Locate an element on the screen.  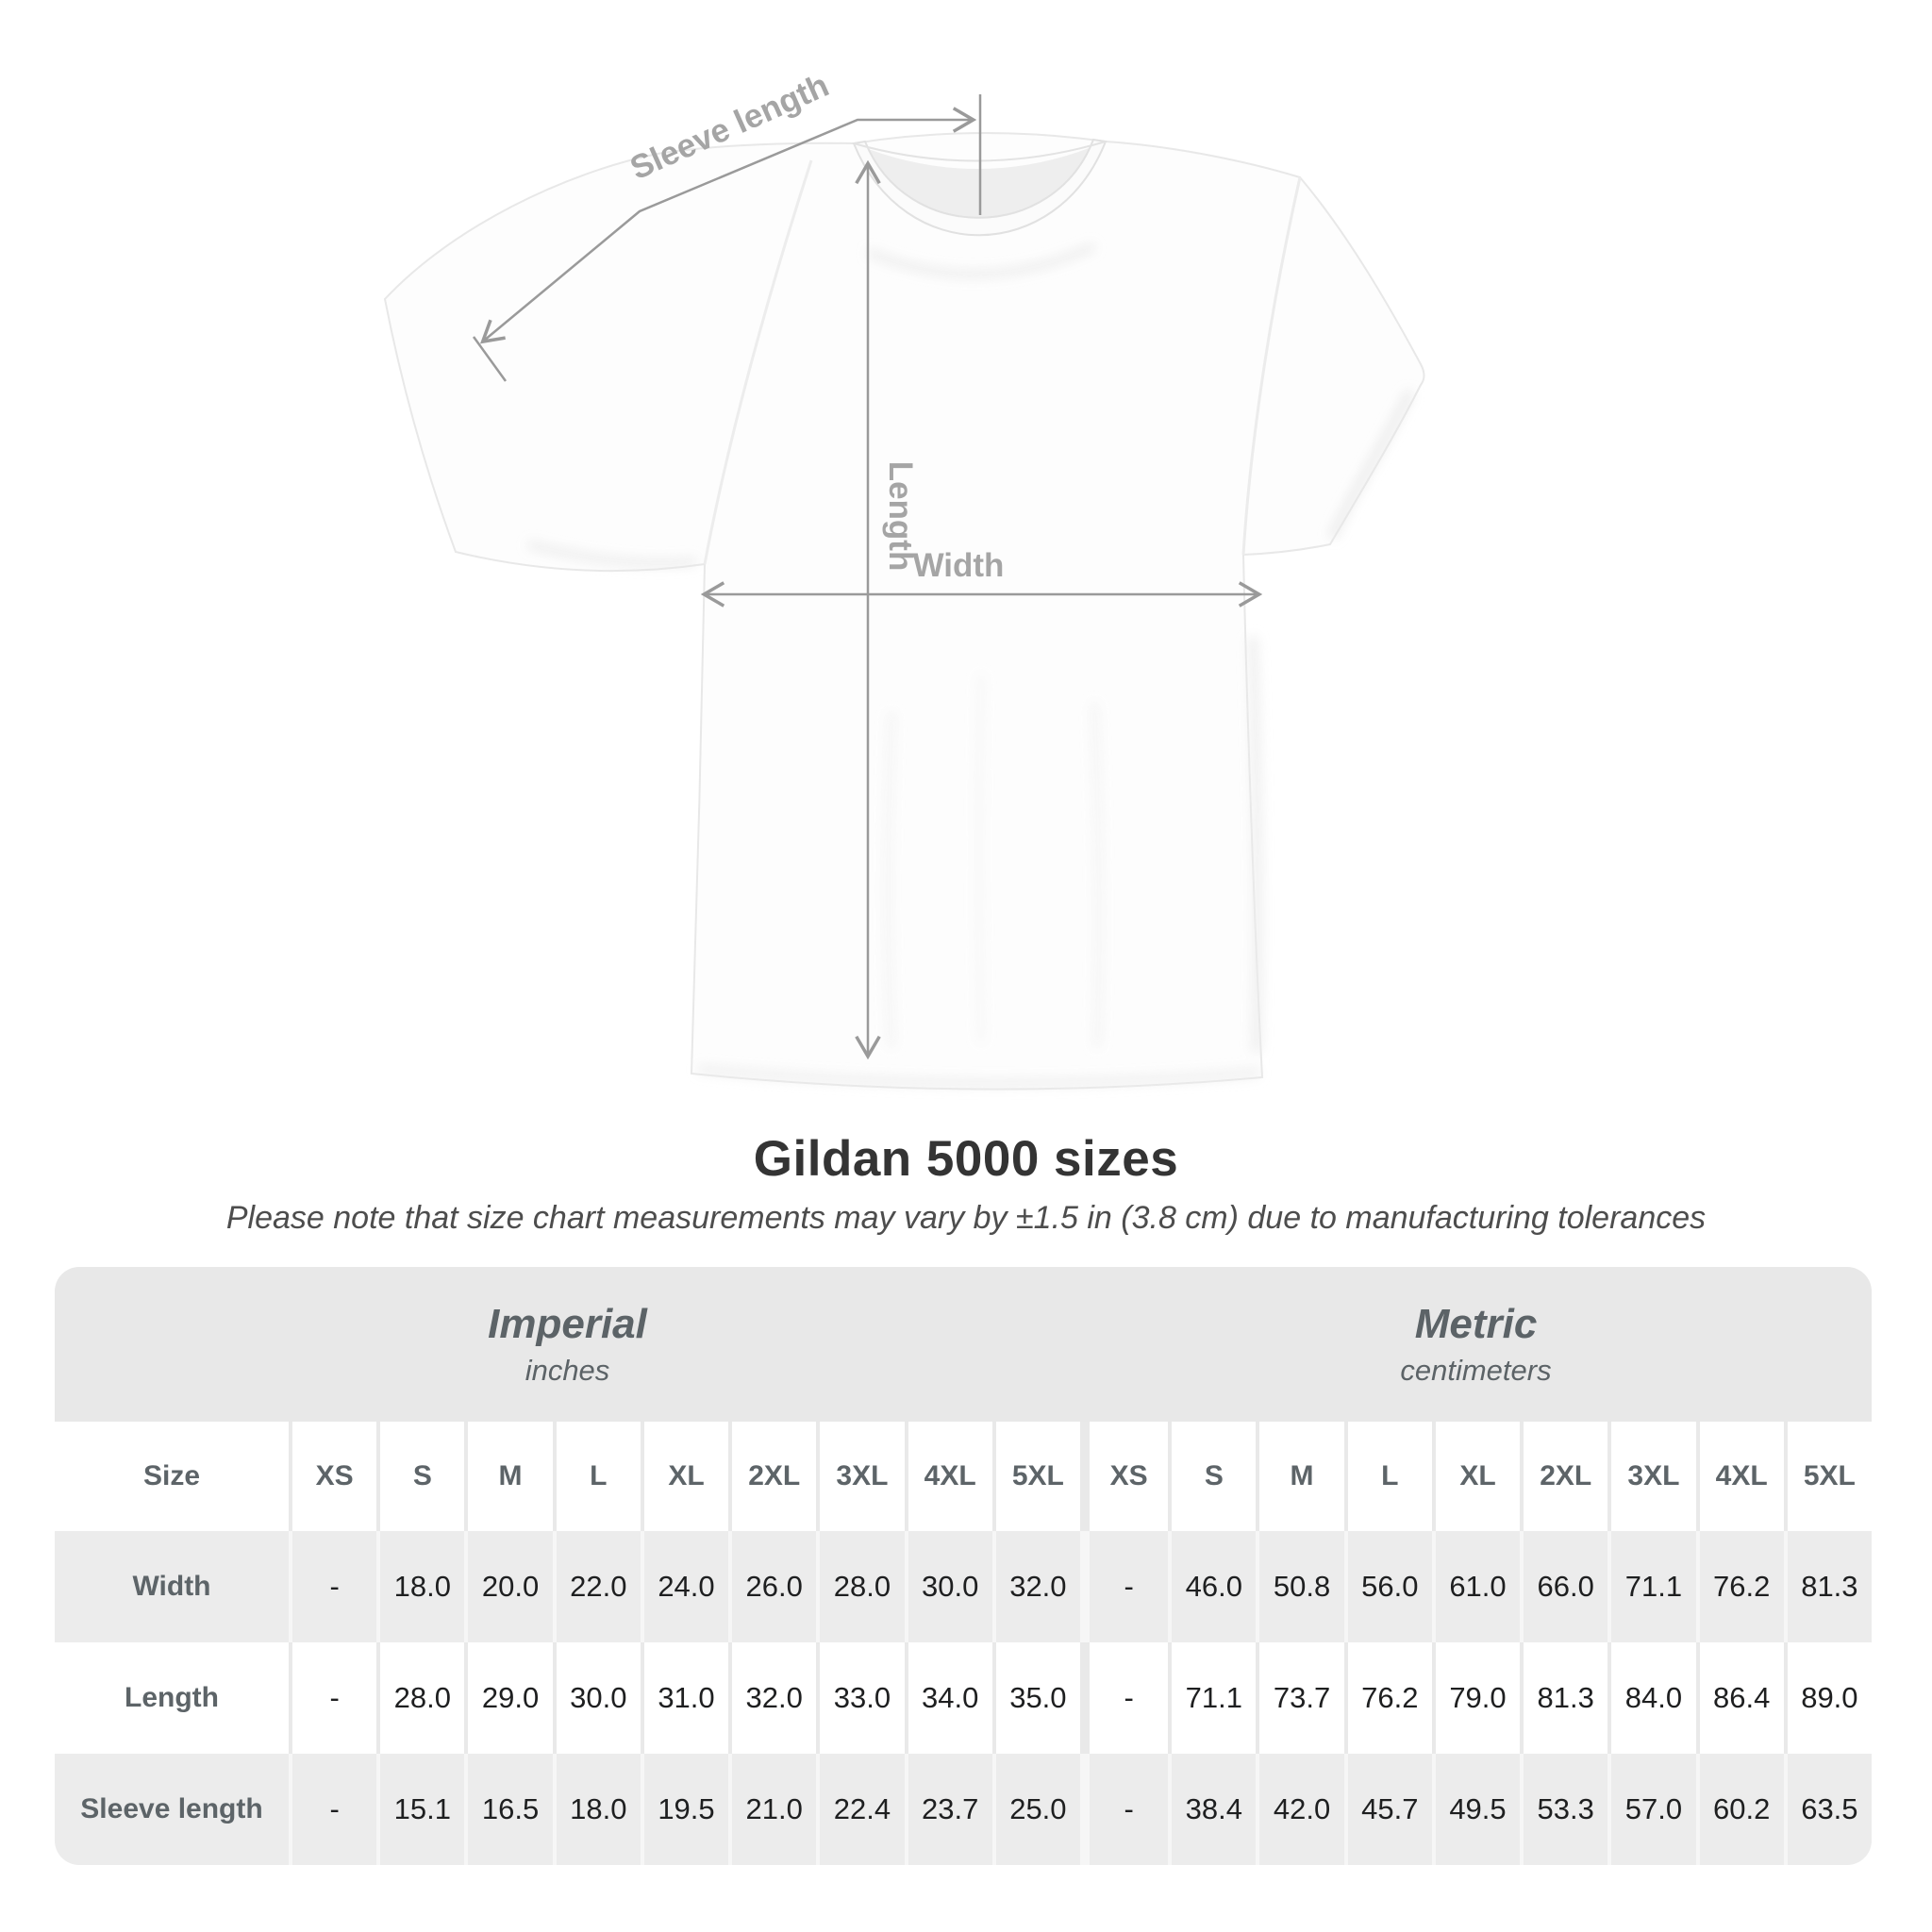
value-cell: 60.2 is located at coordinates (1740, 1809).